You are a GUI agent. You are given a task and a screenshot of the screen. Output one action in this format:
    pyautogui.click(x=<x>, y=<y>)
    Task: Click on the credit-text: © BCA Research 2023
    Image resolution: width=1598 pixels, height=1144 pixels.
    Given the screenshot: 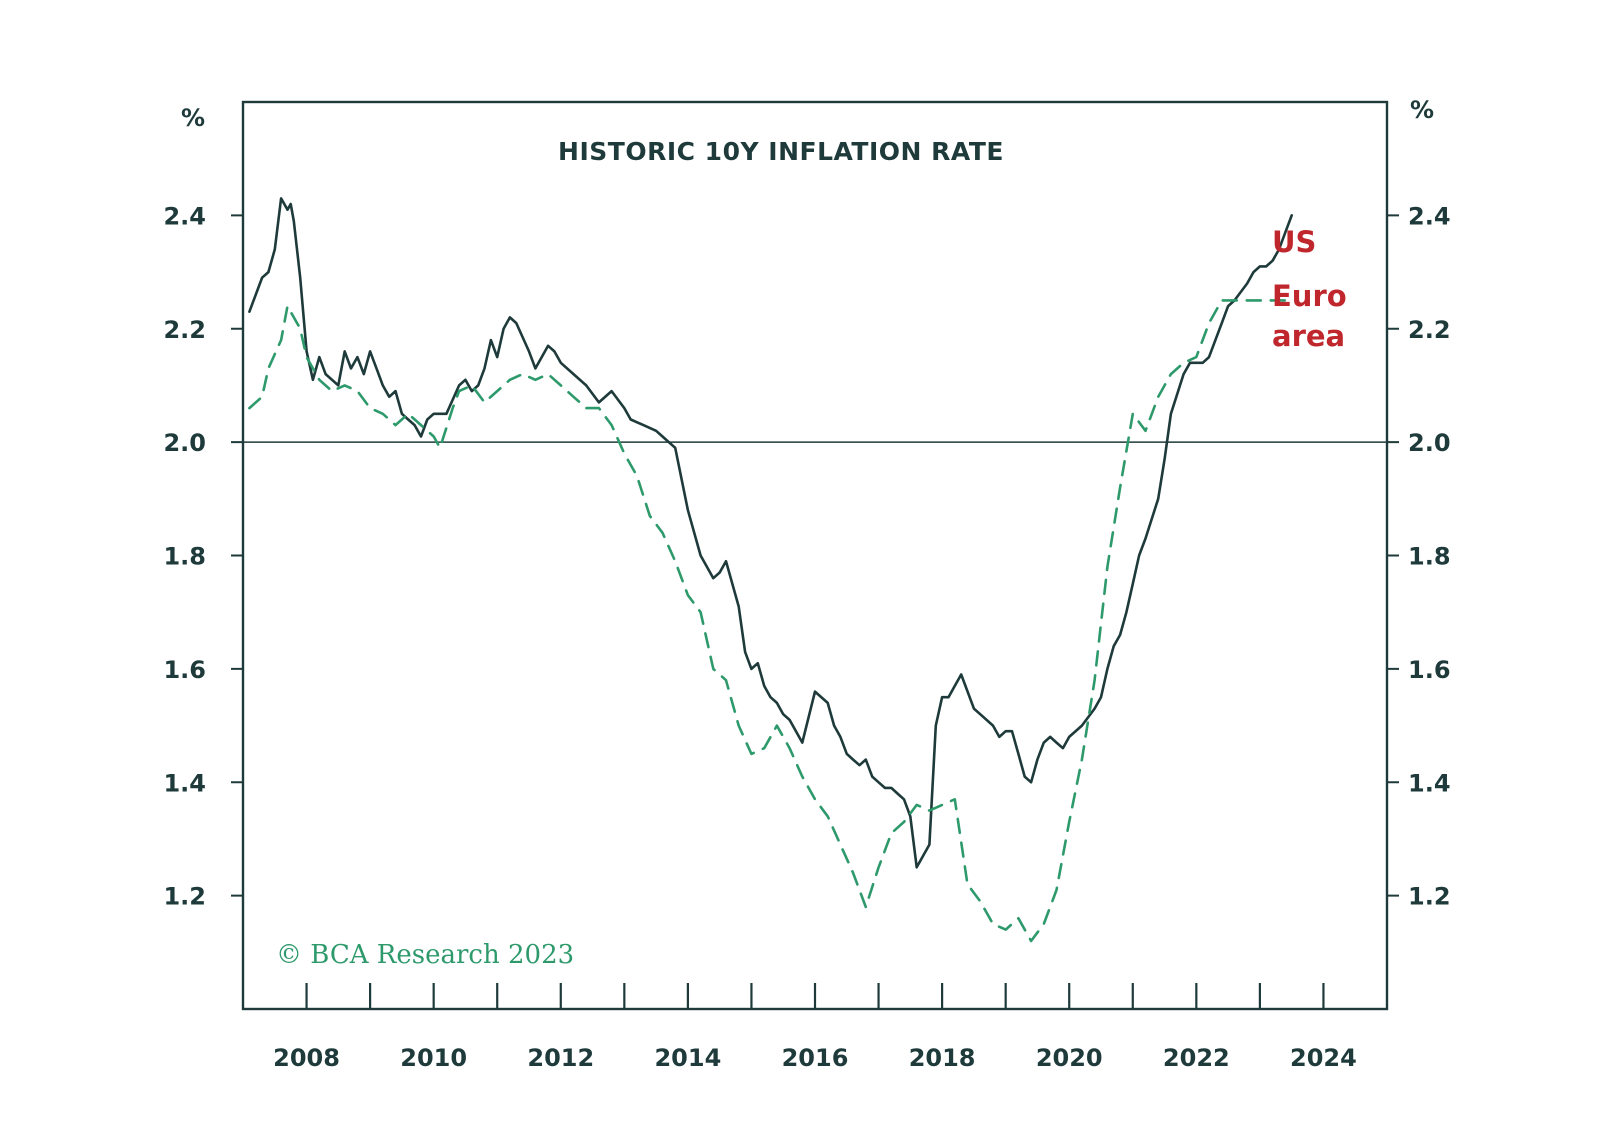 What is the action you would take?
    pyautogui.click(x=425, y=955)
    